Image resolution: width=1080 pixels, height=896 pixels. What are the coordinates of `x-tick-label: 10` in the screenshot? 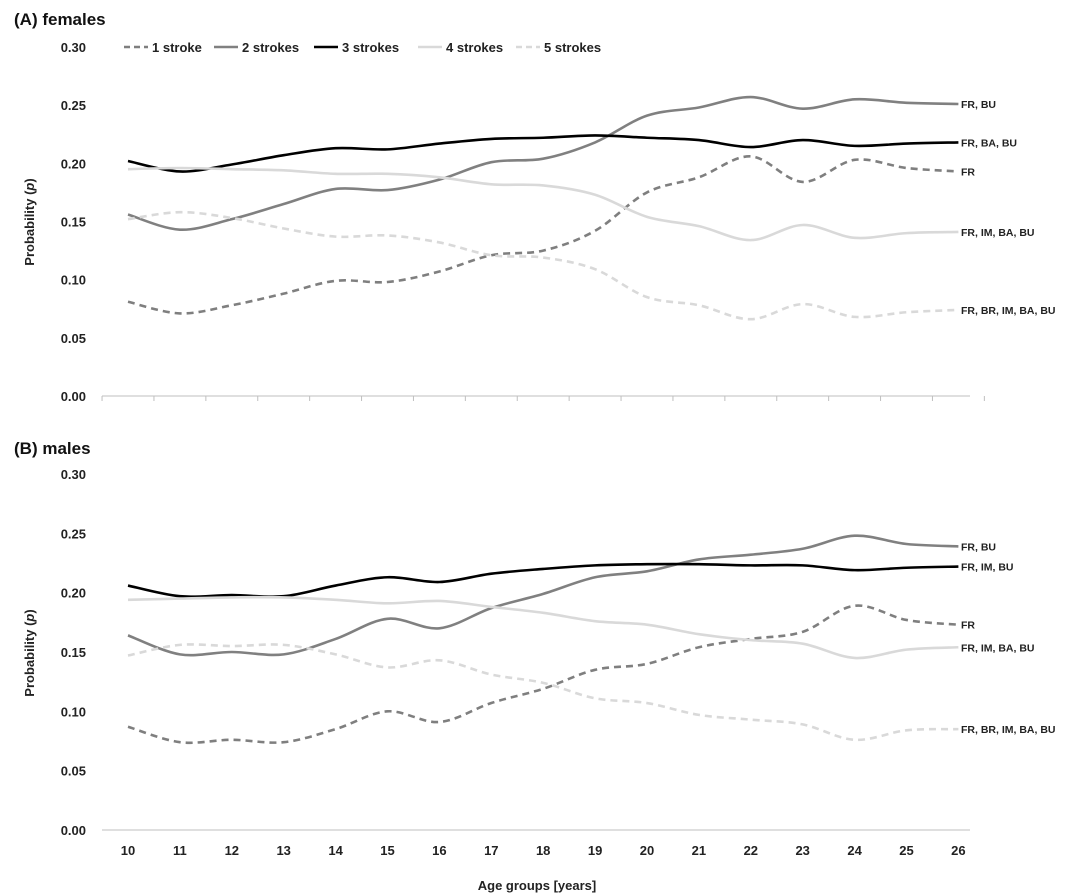 It's located at (128, 850).